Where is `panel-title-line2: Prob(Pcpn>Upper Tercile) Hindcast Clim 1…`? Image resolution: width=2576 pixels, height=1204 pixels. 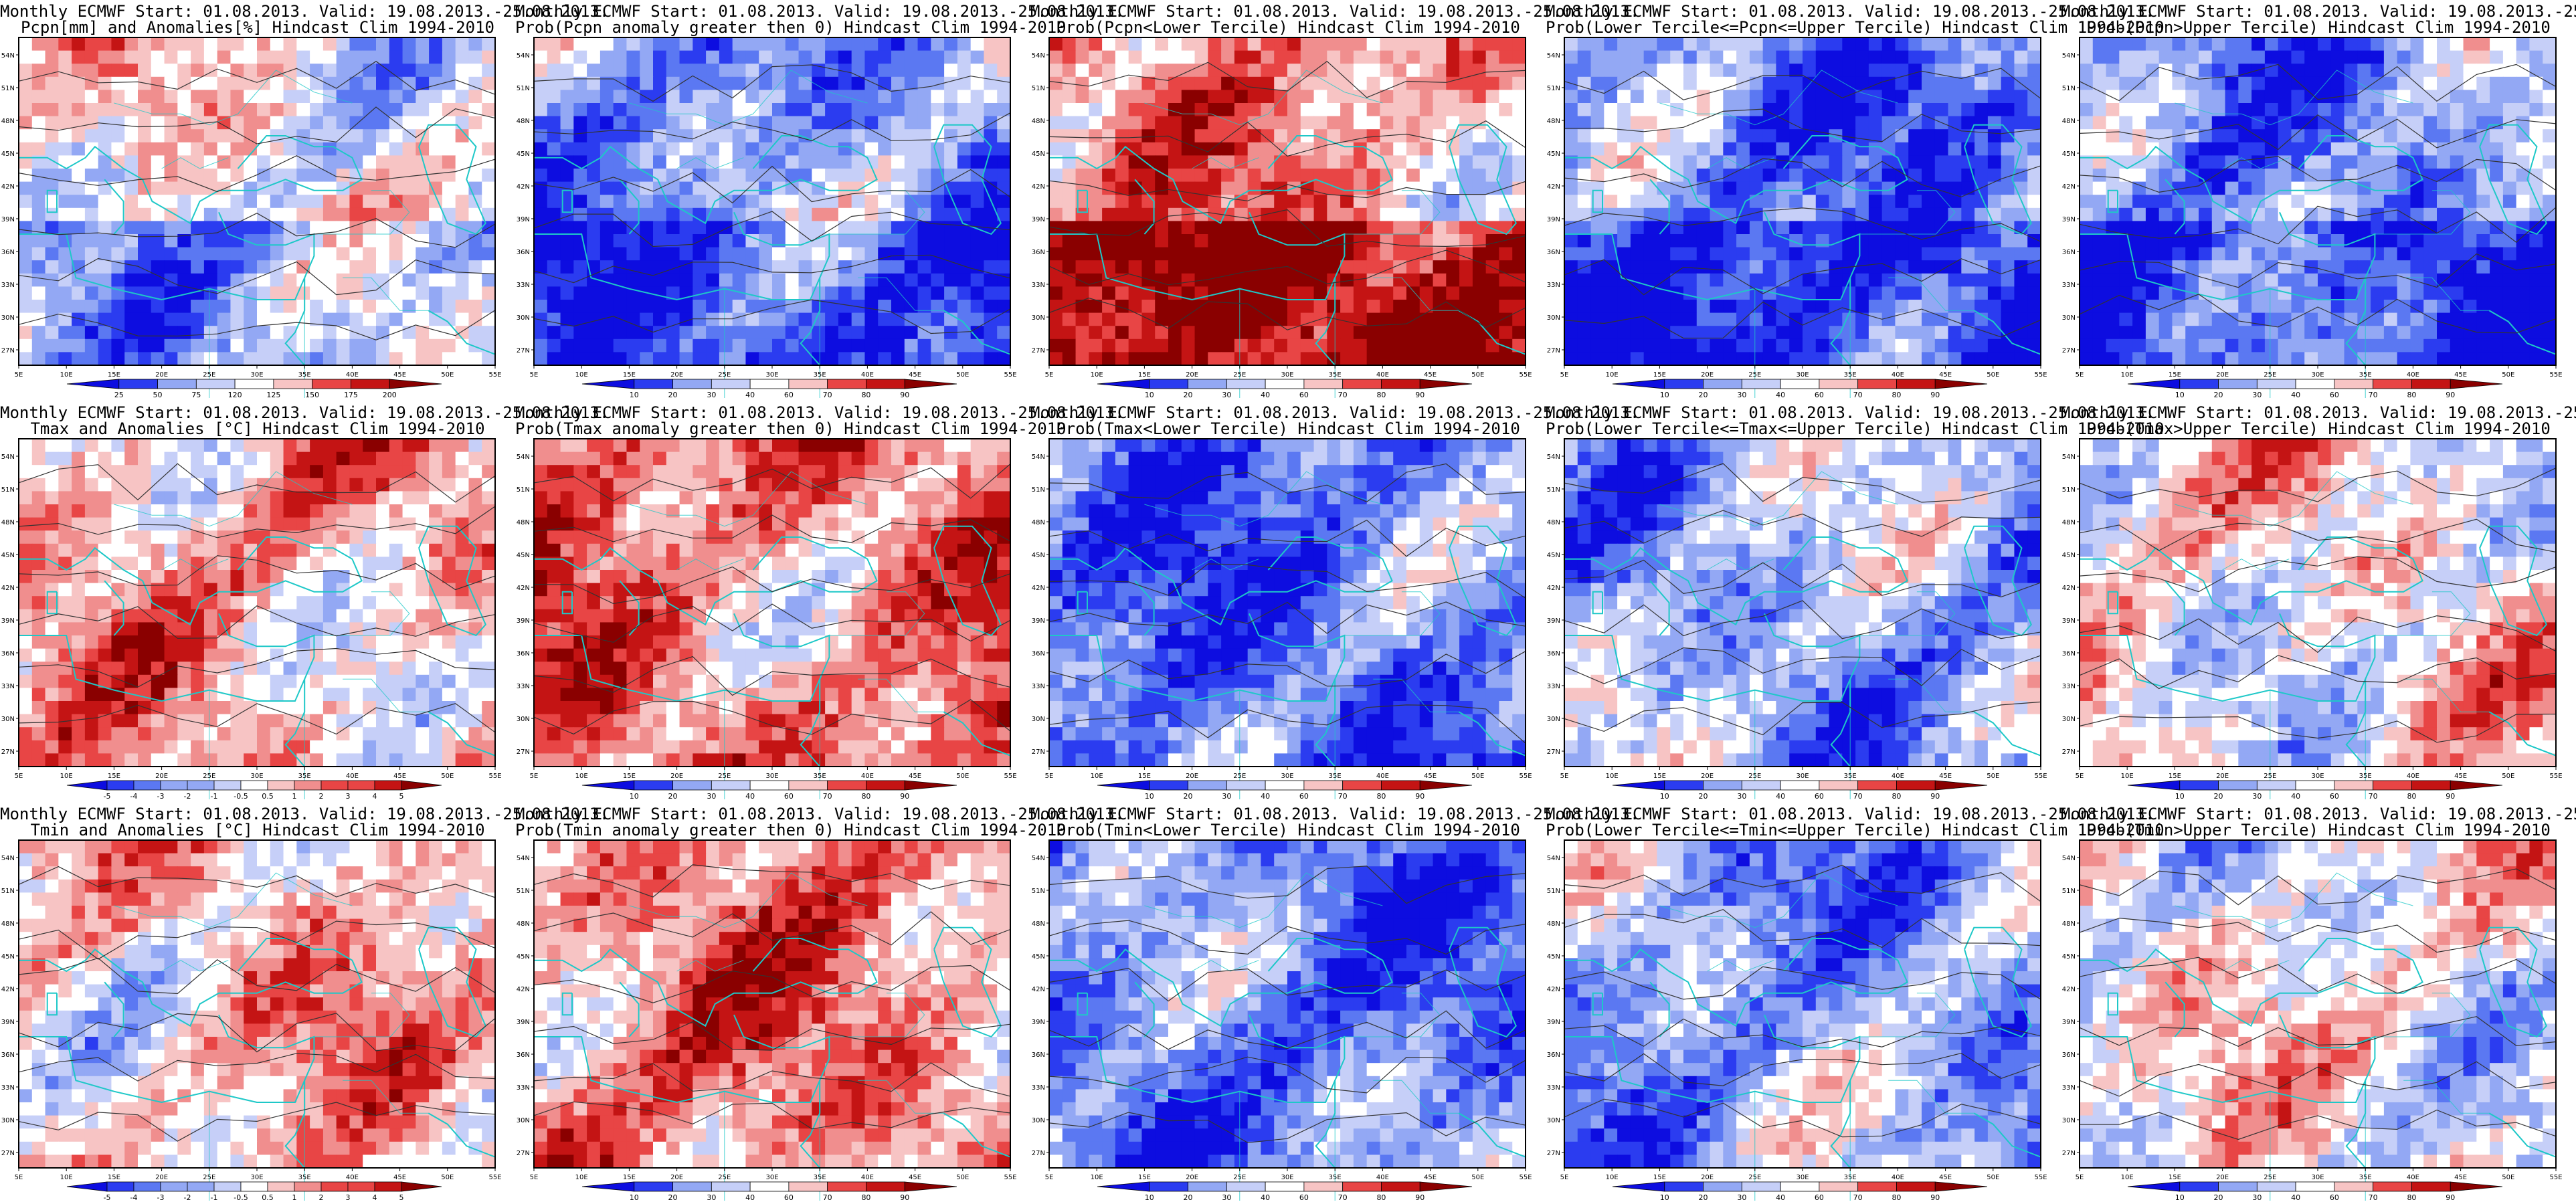
panel-title-line2: Prob(Pcpn>Upper Tercile) Hindcast Clim 1… is located at coordinates (2318, 27).